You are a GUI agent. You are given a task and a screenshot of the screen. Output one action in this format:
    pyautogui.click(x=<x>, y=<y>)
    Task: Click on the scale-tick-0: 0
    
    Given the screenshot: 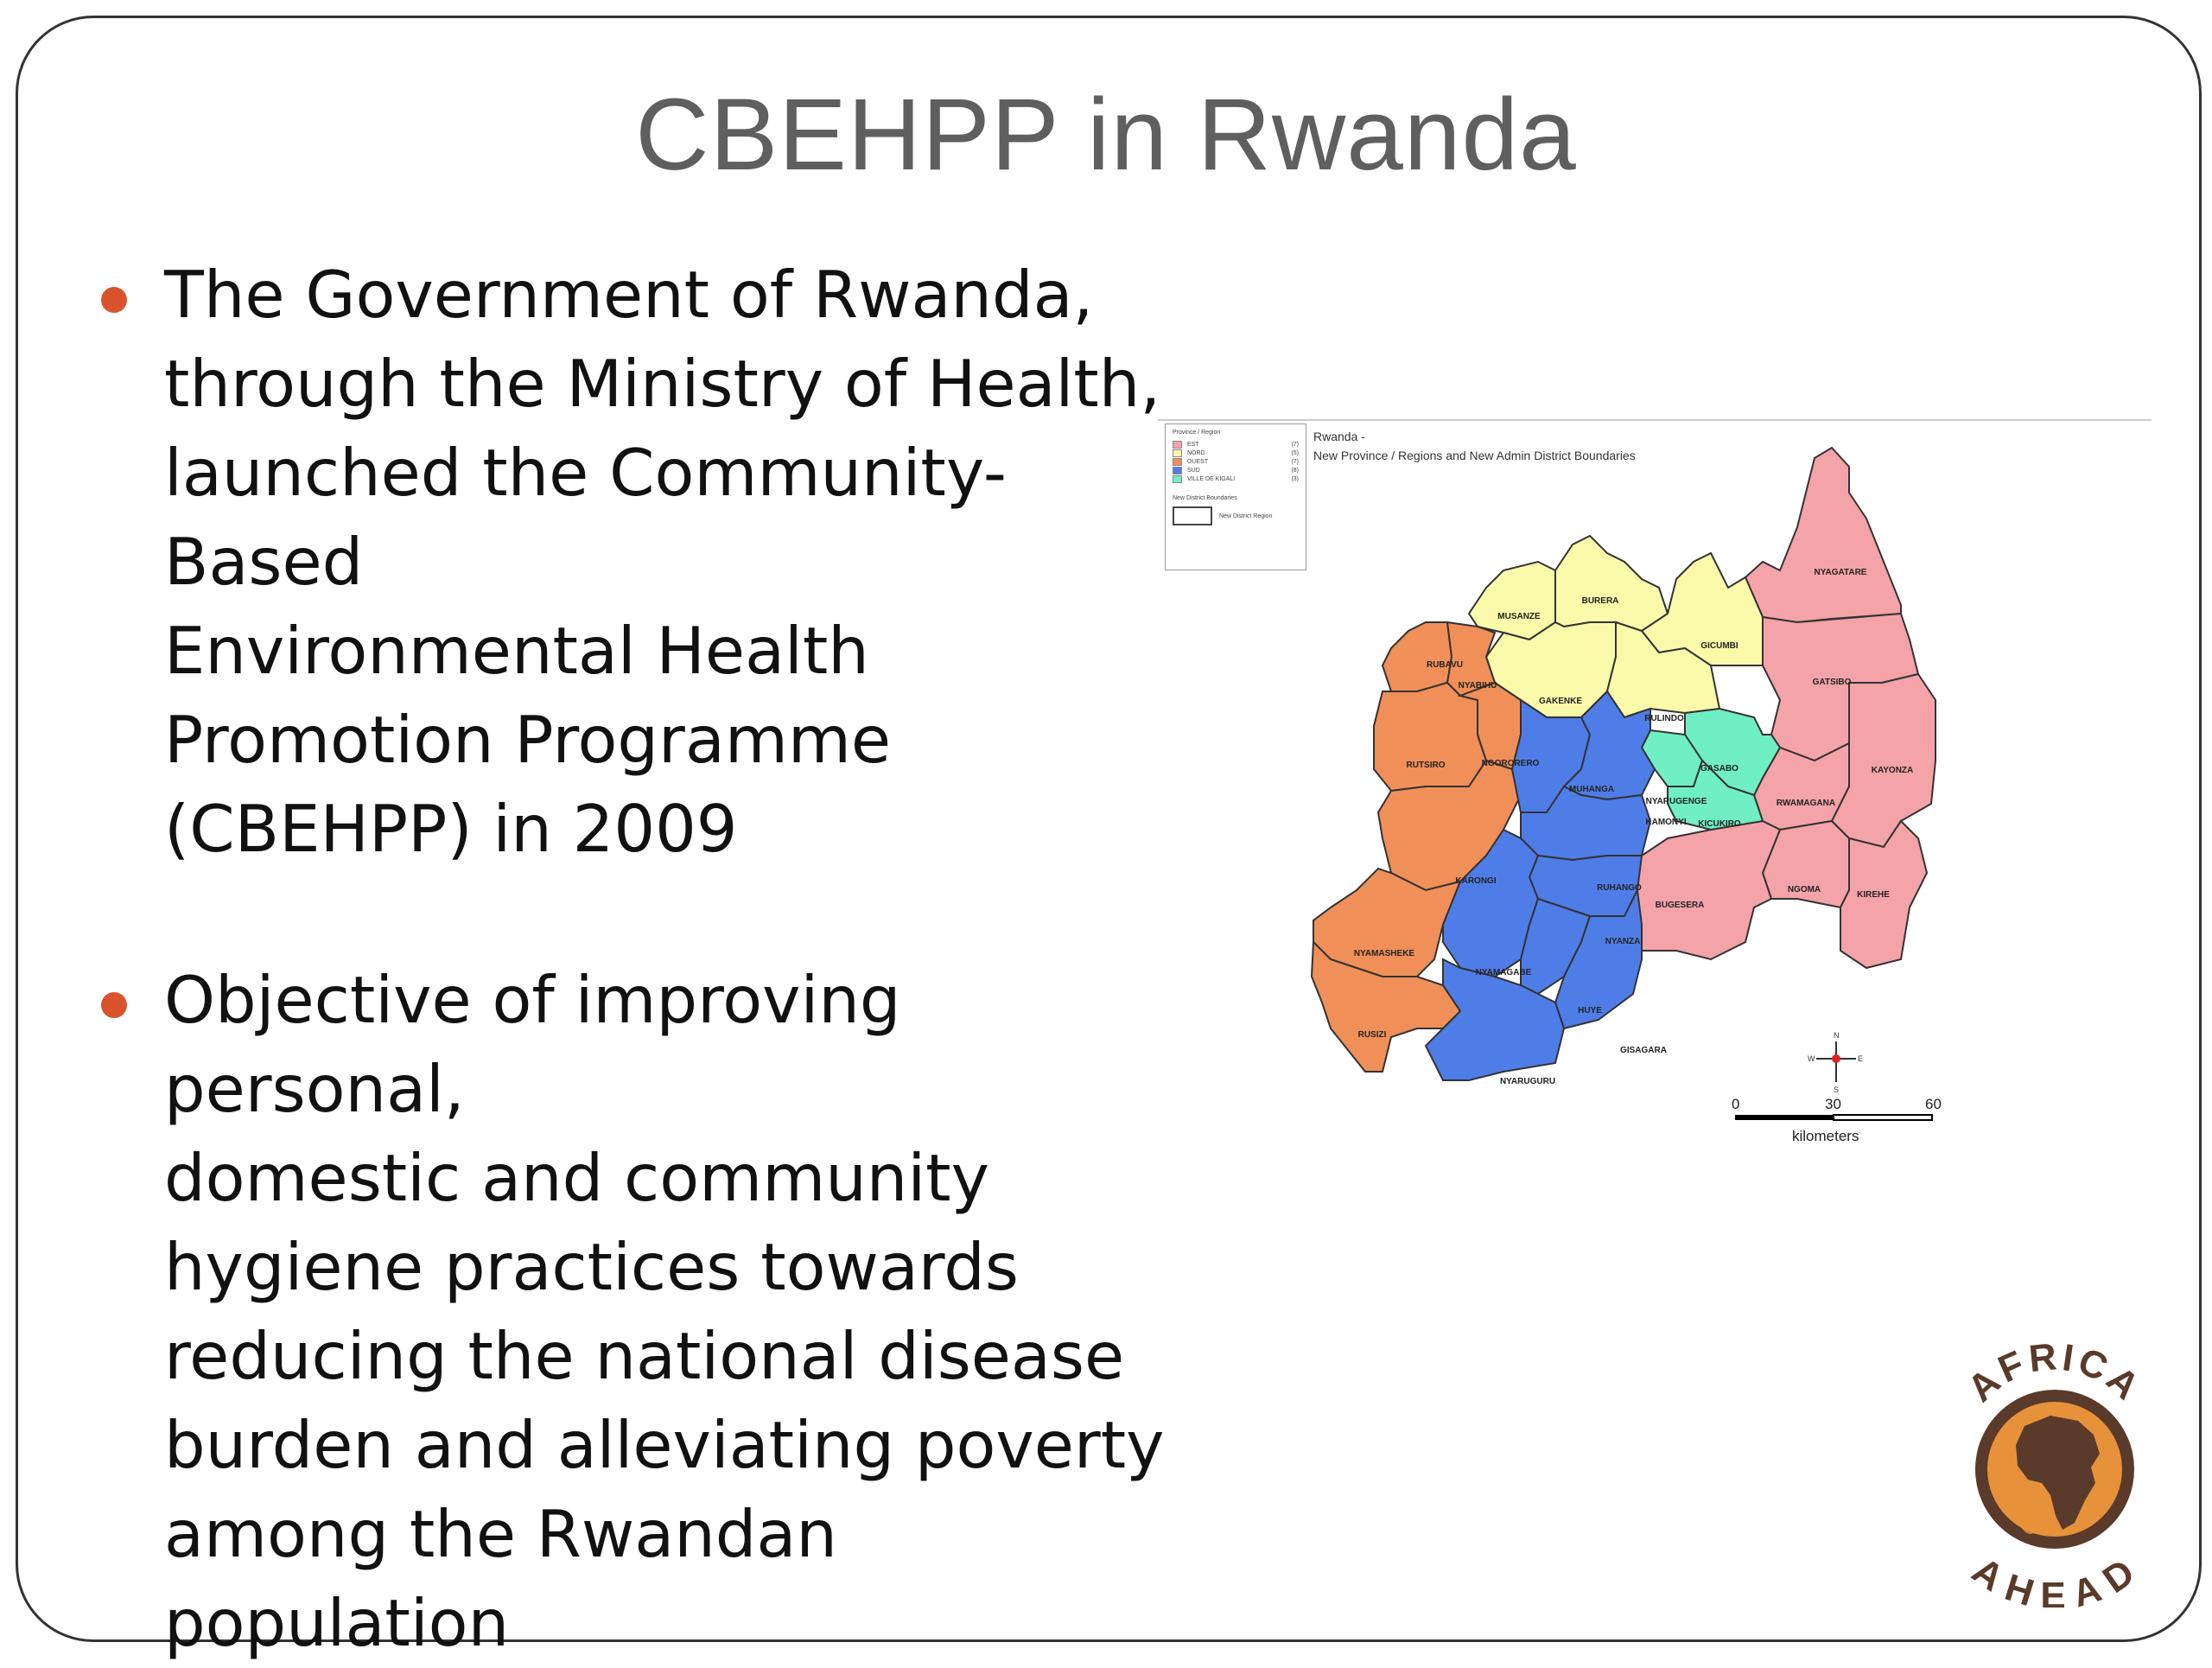 What is the action you would take?
    pyautogui.click(x=1735, y=1104)
    